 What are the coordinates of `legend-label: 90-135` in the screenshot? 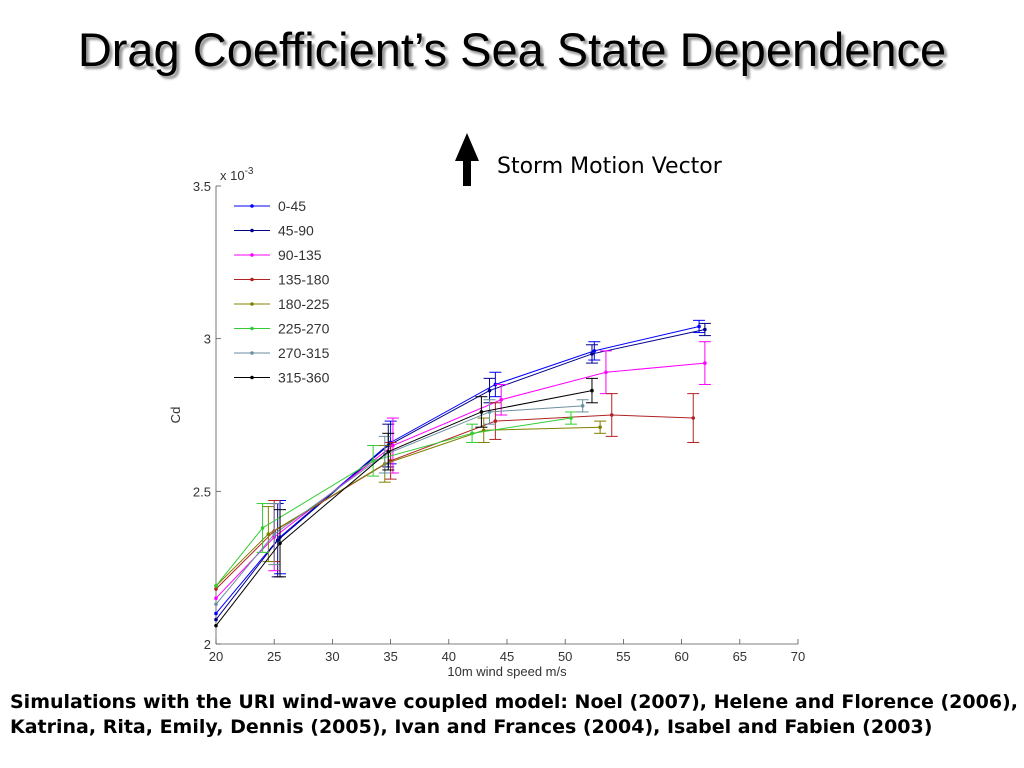 It's located at (300, 255).